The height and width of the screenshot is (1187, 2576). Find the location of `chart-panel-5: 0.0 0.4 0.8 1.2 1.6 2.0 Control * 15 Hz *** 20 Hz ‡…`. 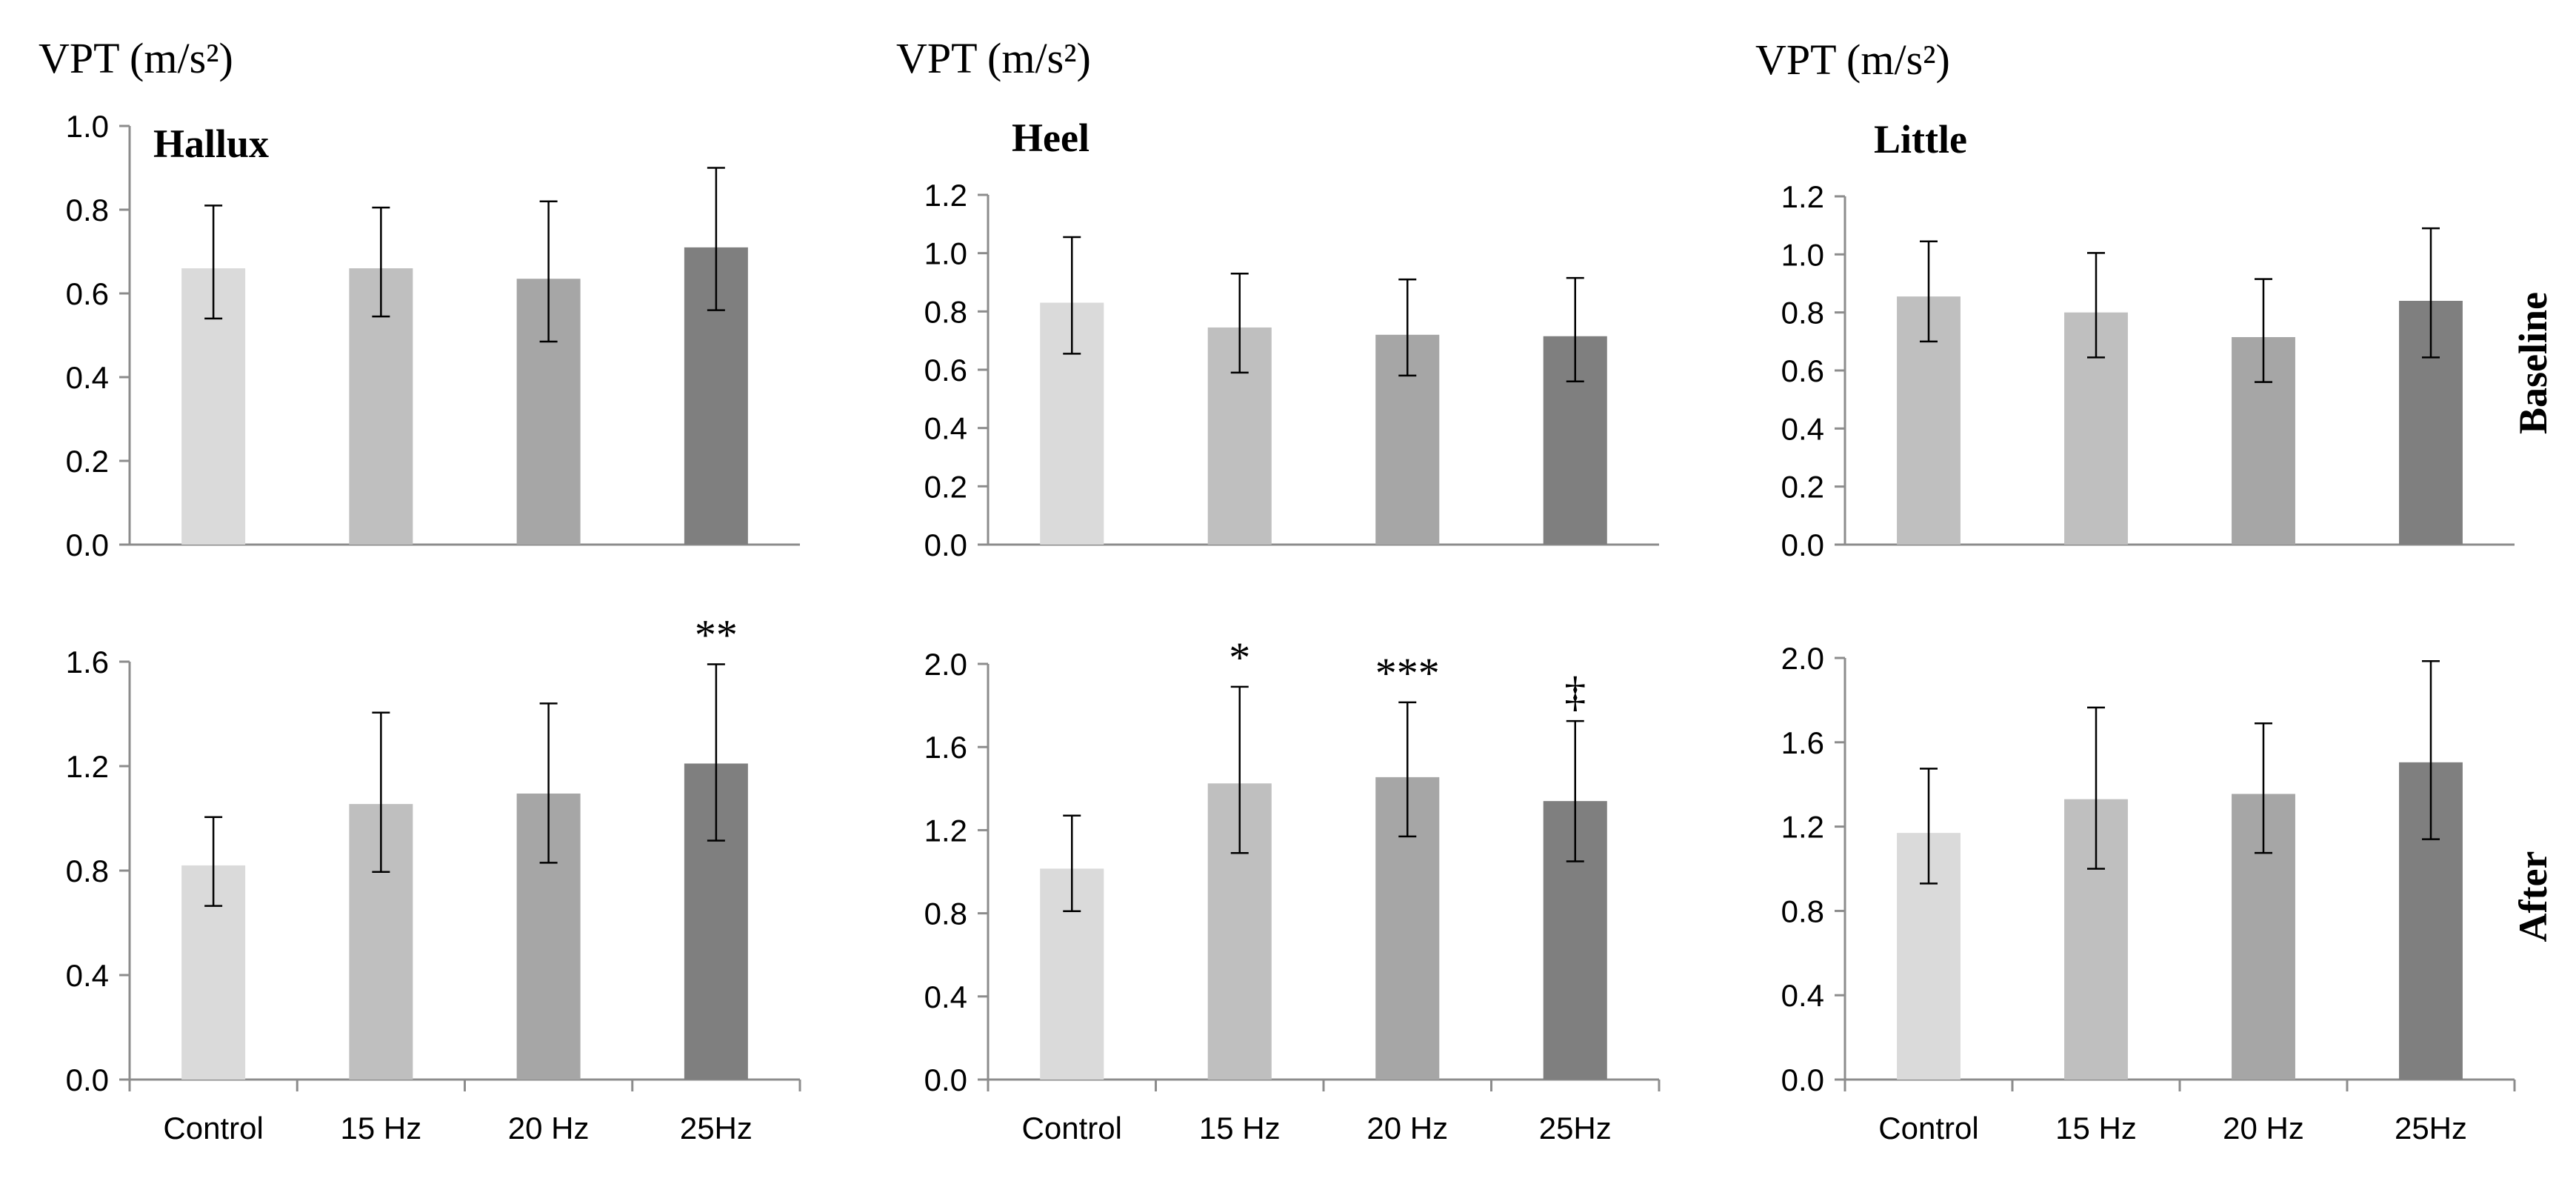

chart-panel-5: 0.0 0.4 0.8 1.2 1.6 2.0 Control * 15 Hz *** 20 Hz ‡… is located at coordinates (1292, 890).